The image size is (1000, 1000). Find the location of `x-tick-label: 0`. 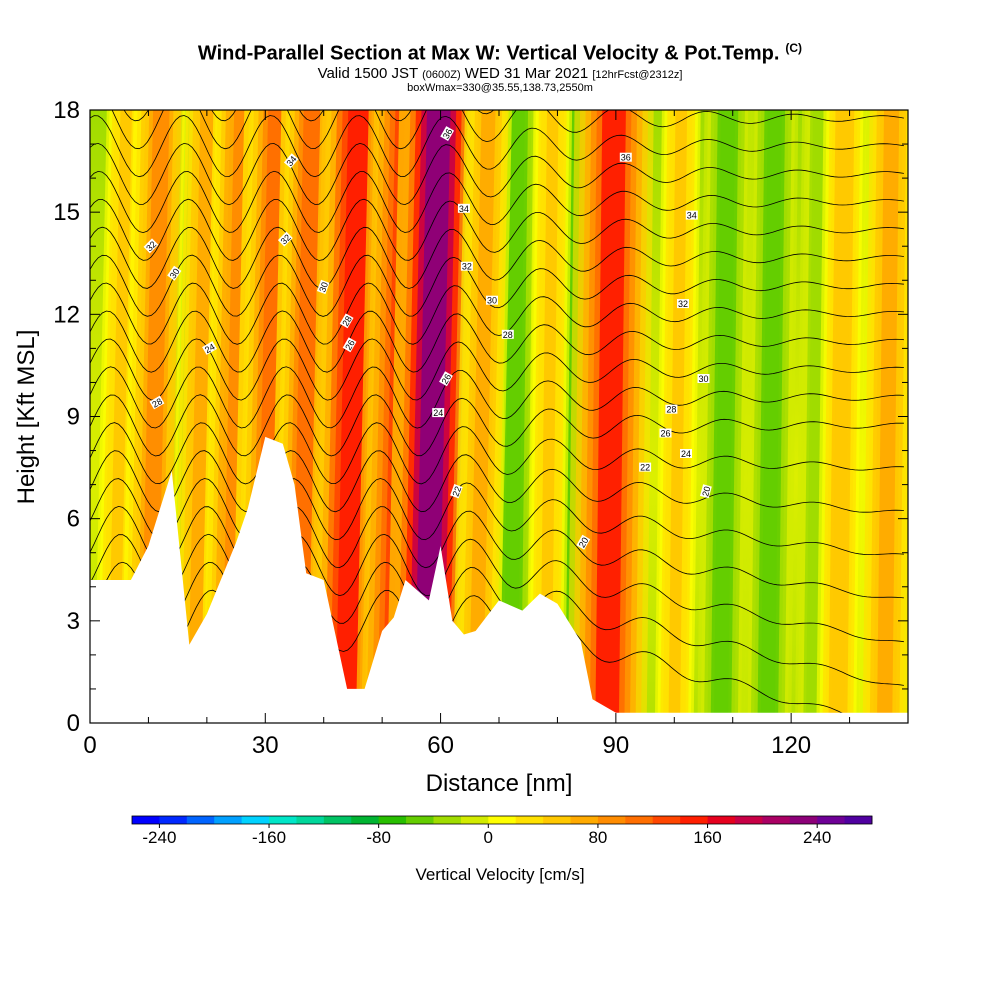

x-tick-label: 0 is located at coordinates (89, 745).